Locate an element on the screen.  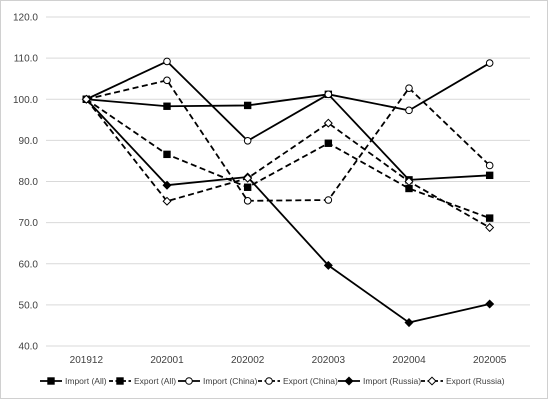
legend-label: Export (China) is located at coordinates (310, 381).